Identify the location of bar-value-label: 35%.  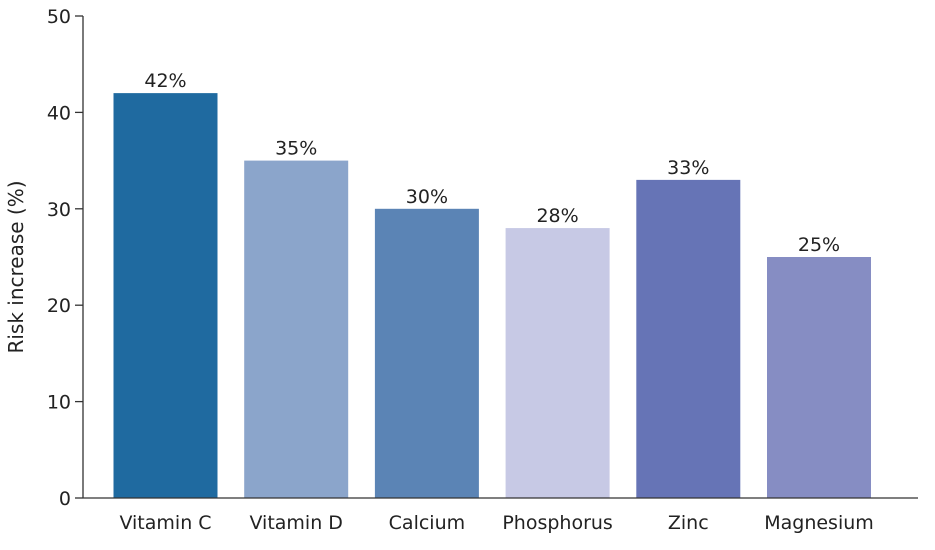
(296, 149).